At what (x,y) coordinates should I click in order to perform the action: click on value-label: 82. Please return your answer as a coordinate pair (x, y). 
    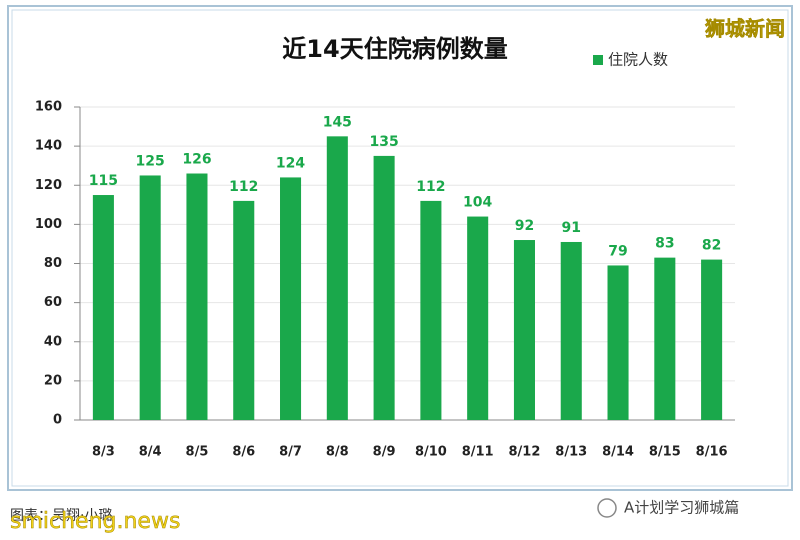
    Looking at the image, I should click on (711, 246).